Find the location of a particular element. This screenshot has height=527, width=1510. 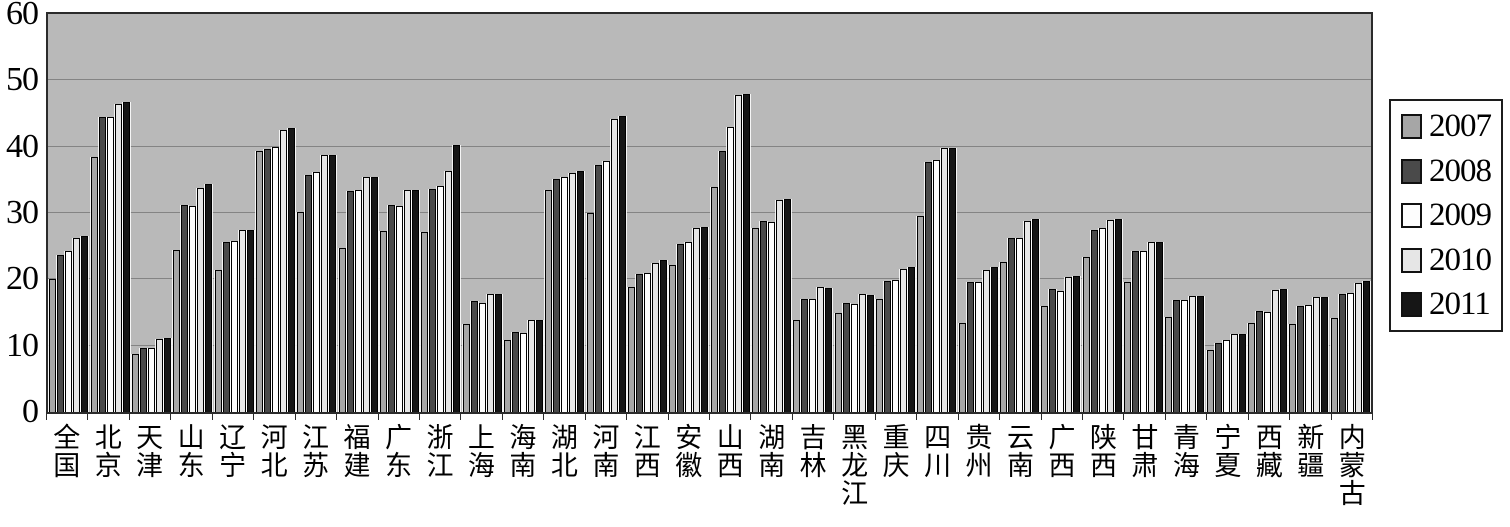

y-axis: 0 10 20 30 40 50 60 is located at coordinates (20, 215).